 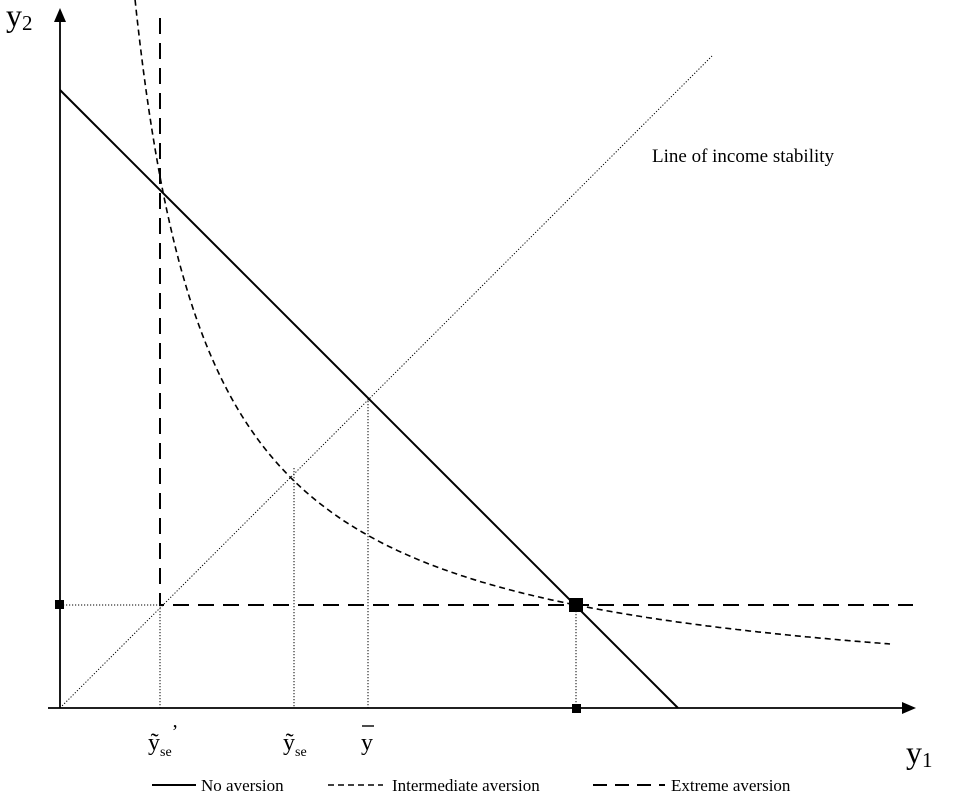 What do you see at coordinates (59, 604) in the screenshot?
I see `endowment-y-axis-marker` at bounding box center [59, 604].